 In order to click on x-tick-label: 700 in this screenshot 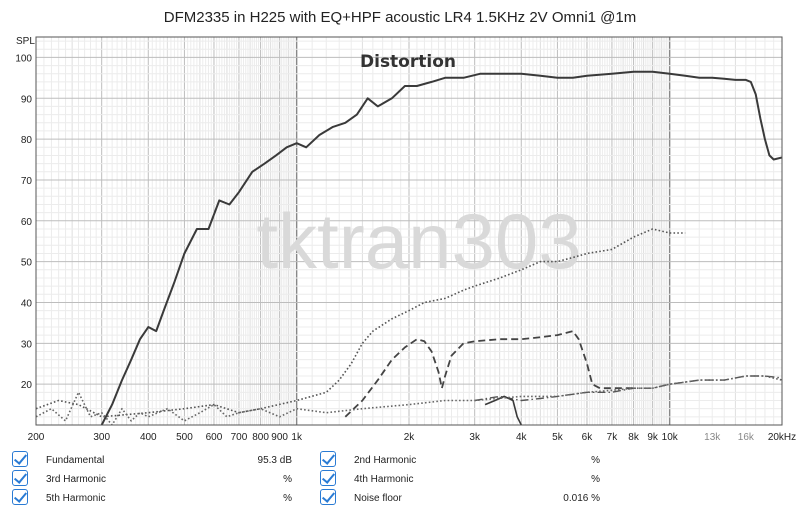, I will do `click(239, 437)`.